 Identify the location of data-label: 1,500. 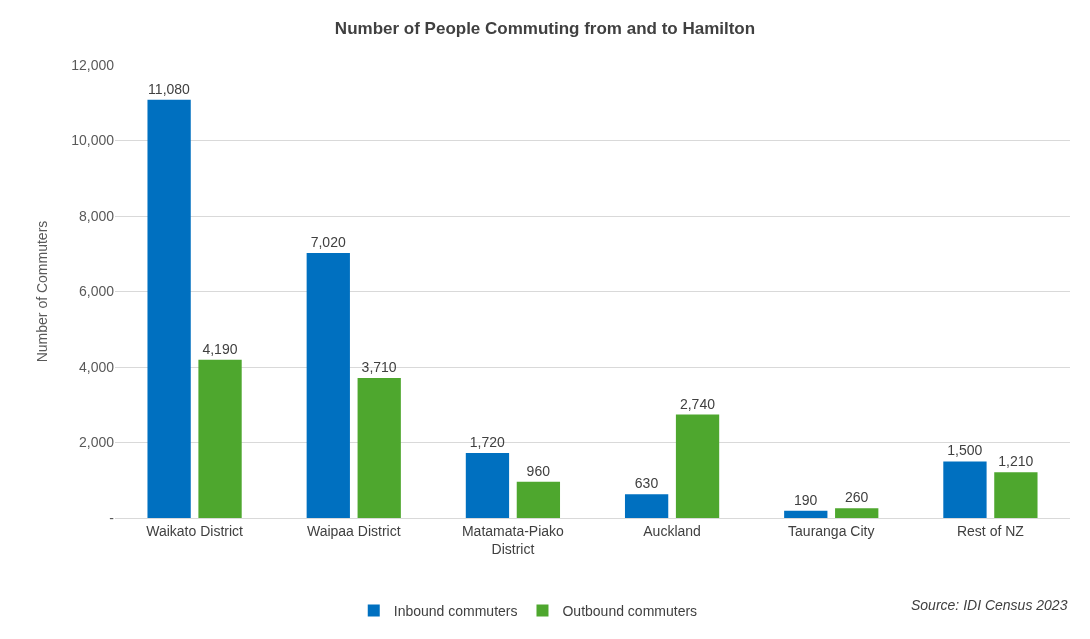
(965, 450).